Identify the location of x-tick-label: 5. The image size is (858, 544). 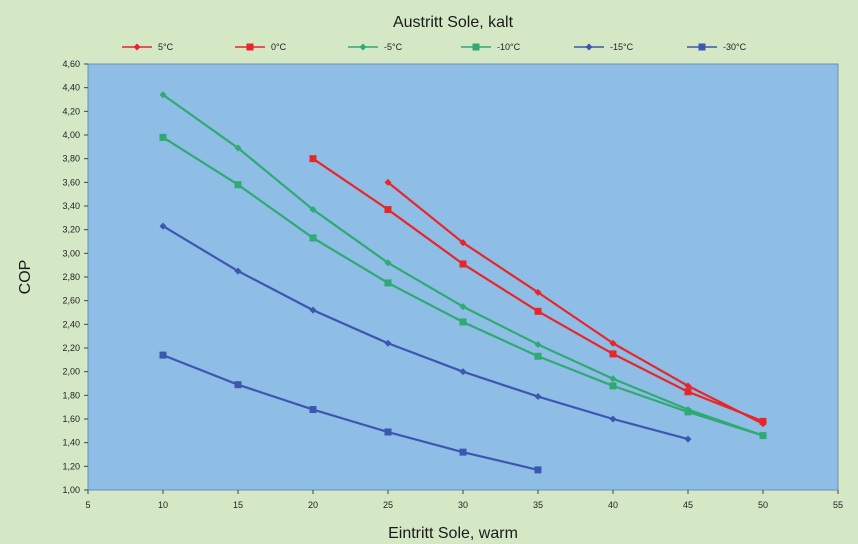
(87, 505).